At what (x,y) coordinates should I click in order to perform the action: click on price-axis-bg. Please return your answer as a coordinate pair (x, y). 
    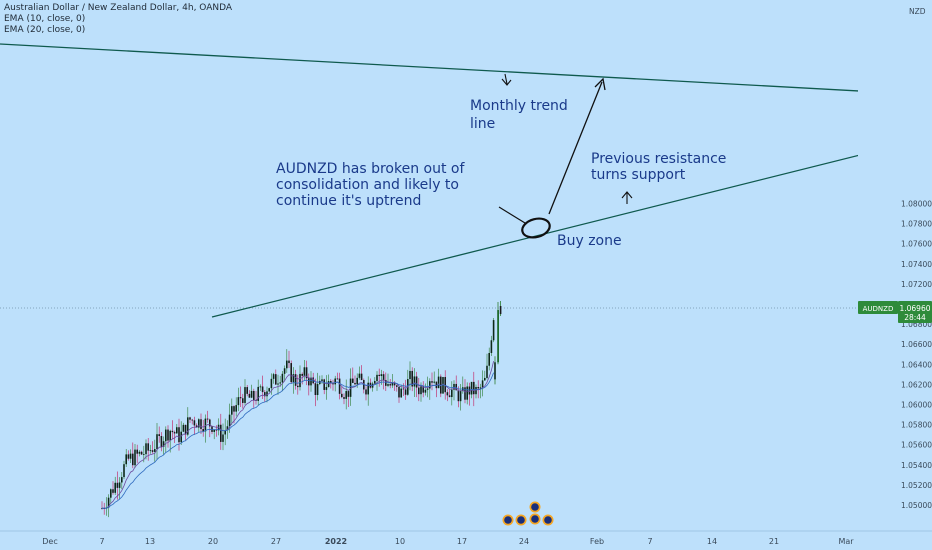
    Looking at the image, I should click on (895, 266).